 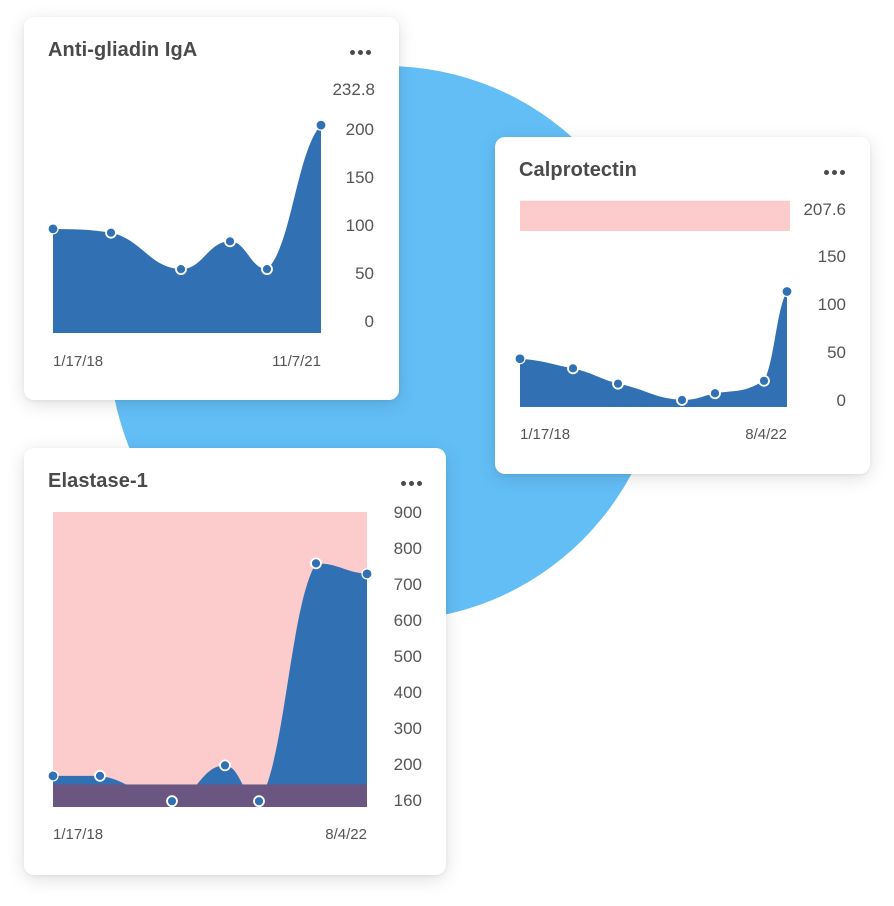 What do you see at coordinates (408, 800) in the screenshot?
I see `y-tick-label: 160` at bounding box center [408, 800].